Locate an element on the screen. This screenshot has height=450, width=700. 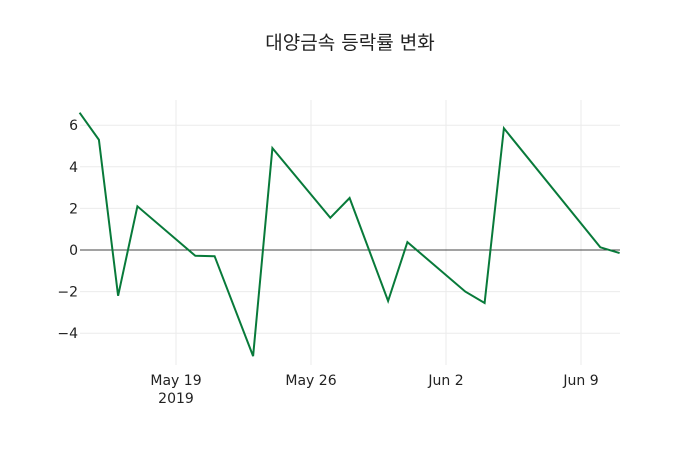
x-tick-label: Jun 2 is located at coordinates (445, 381).